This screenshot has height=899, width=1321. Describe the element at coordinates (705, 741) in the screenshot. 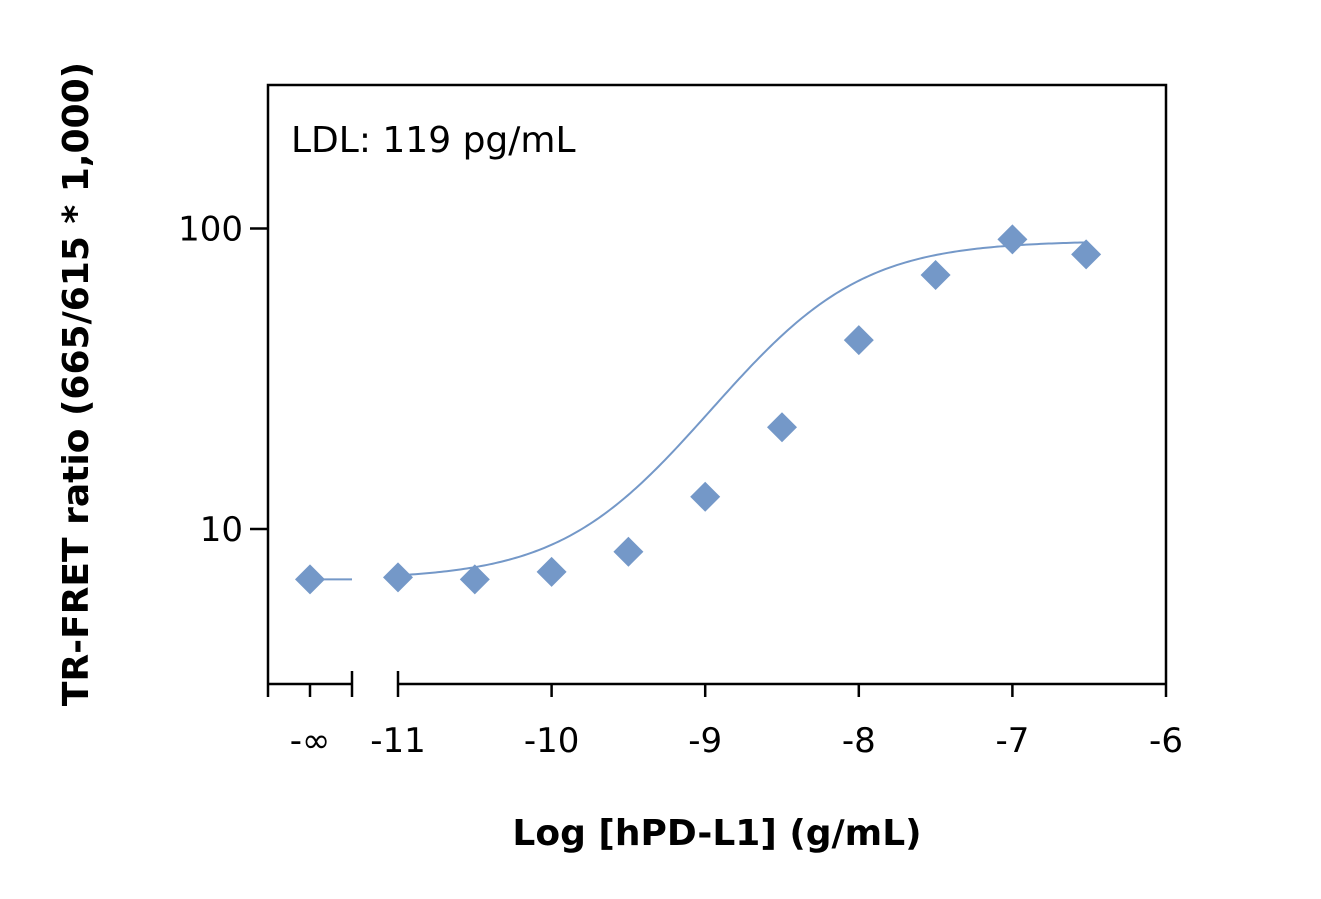

I see `x-tick-label: -9` at that location.